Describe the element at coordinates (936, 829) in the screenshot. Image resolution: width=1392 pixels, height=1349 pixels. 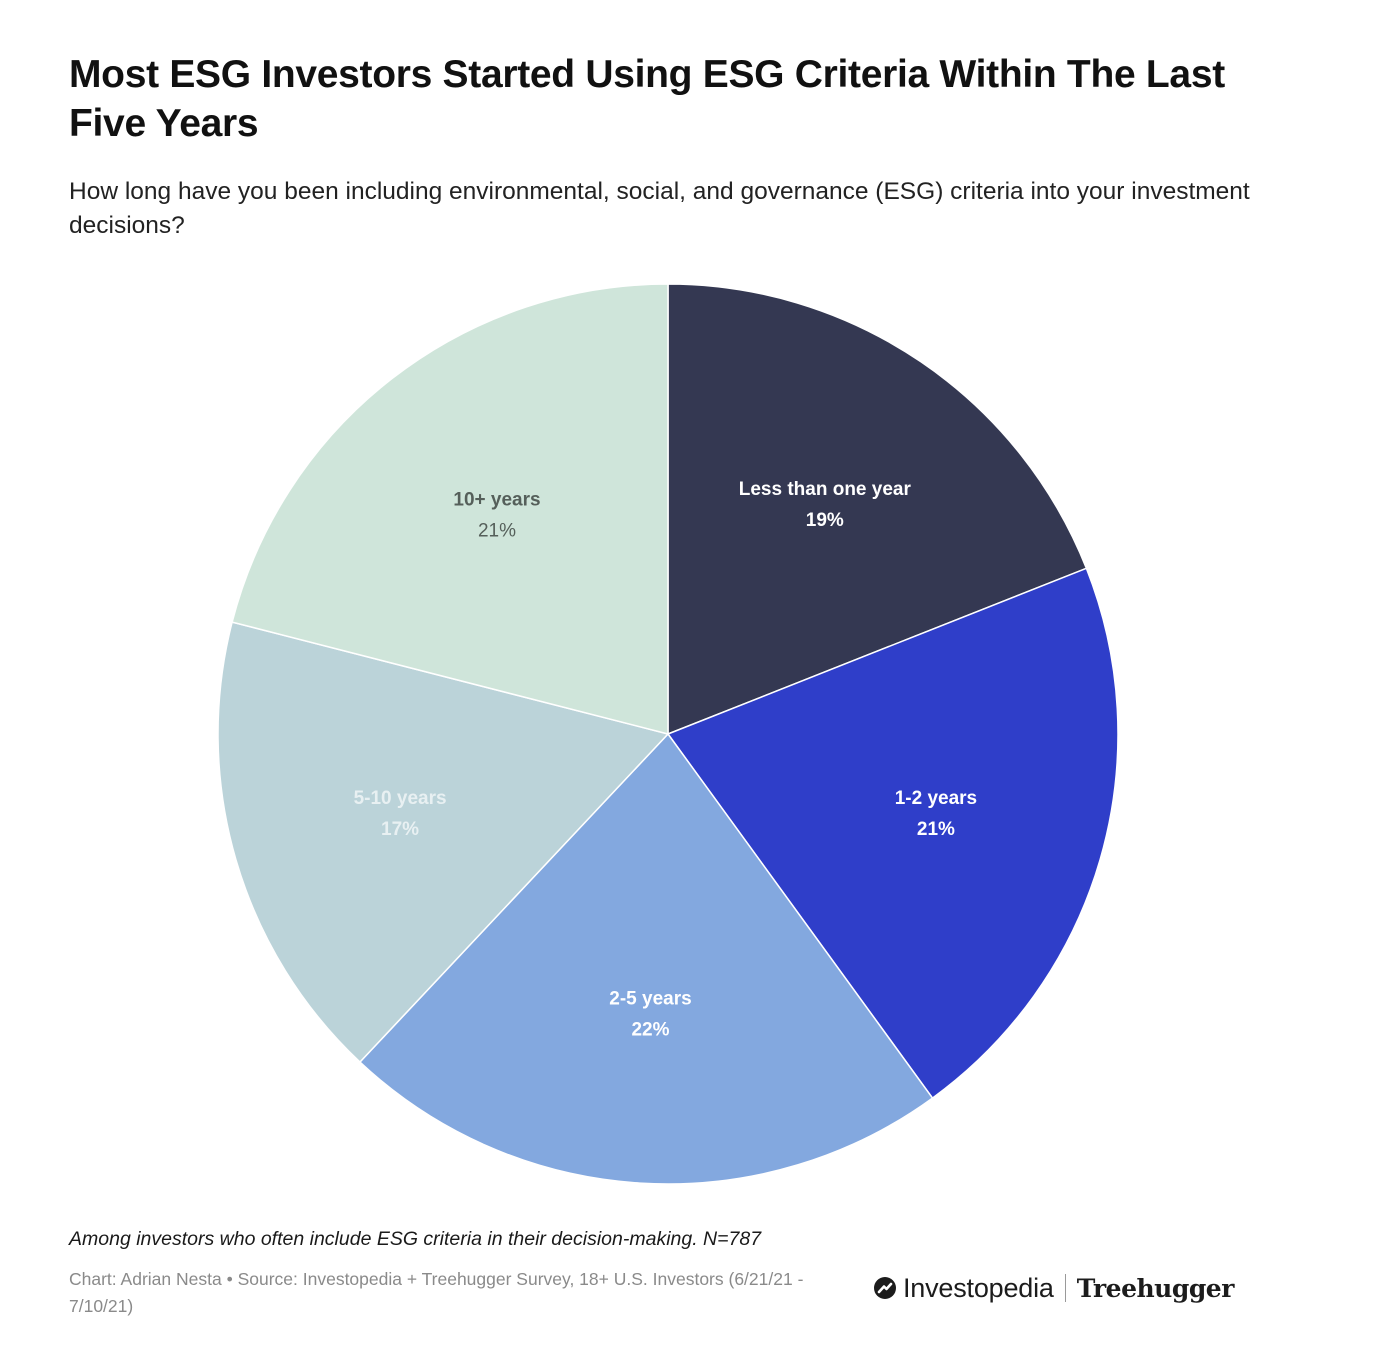
I see `slice-value-1: 21%` at that location.